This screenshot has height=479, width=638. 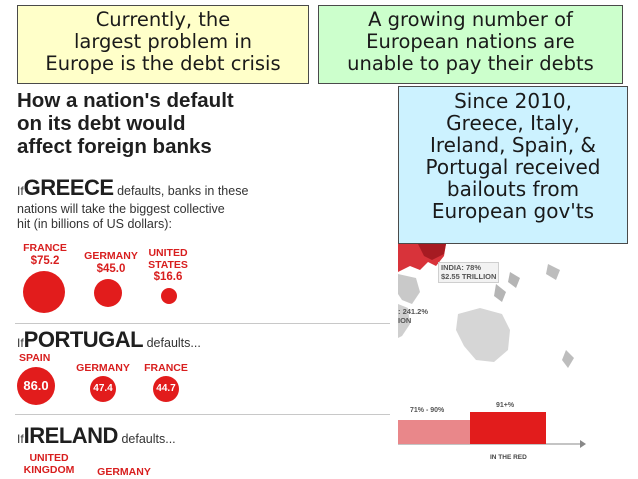 I want to click on scale-arrow, so click(x=583, y=444).